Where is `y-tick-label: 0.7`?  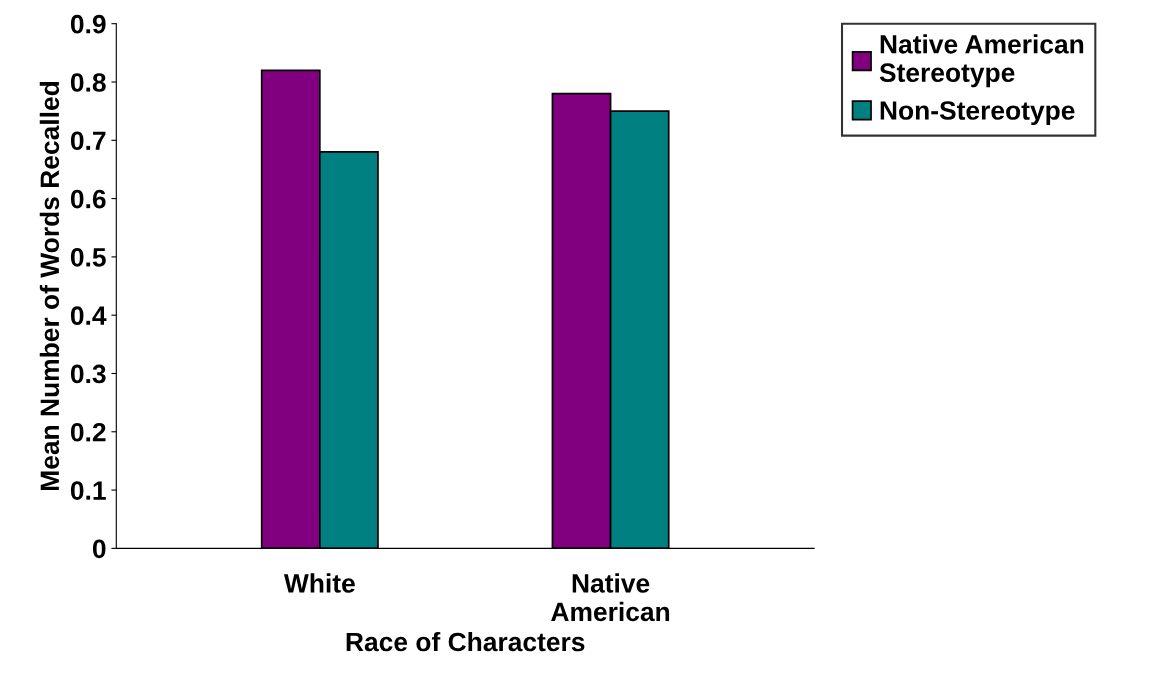 y-tick-label: 0.7 is located at coordinates (88, 141).